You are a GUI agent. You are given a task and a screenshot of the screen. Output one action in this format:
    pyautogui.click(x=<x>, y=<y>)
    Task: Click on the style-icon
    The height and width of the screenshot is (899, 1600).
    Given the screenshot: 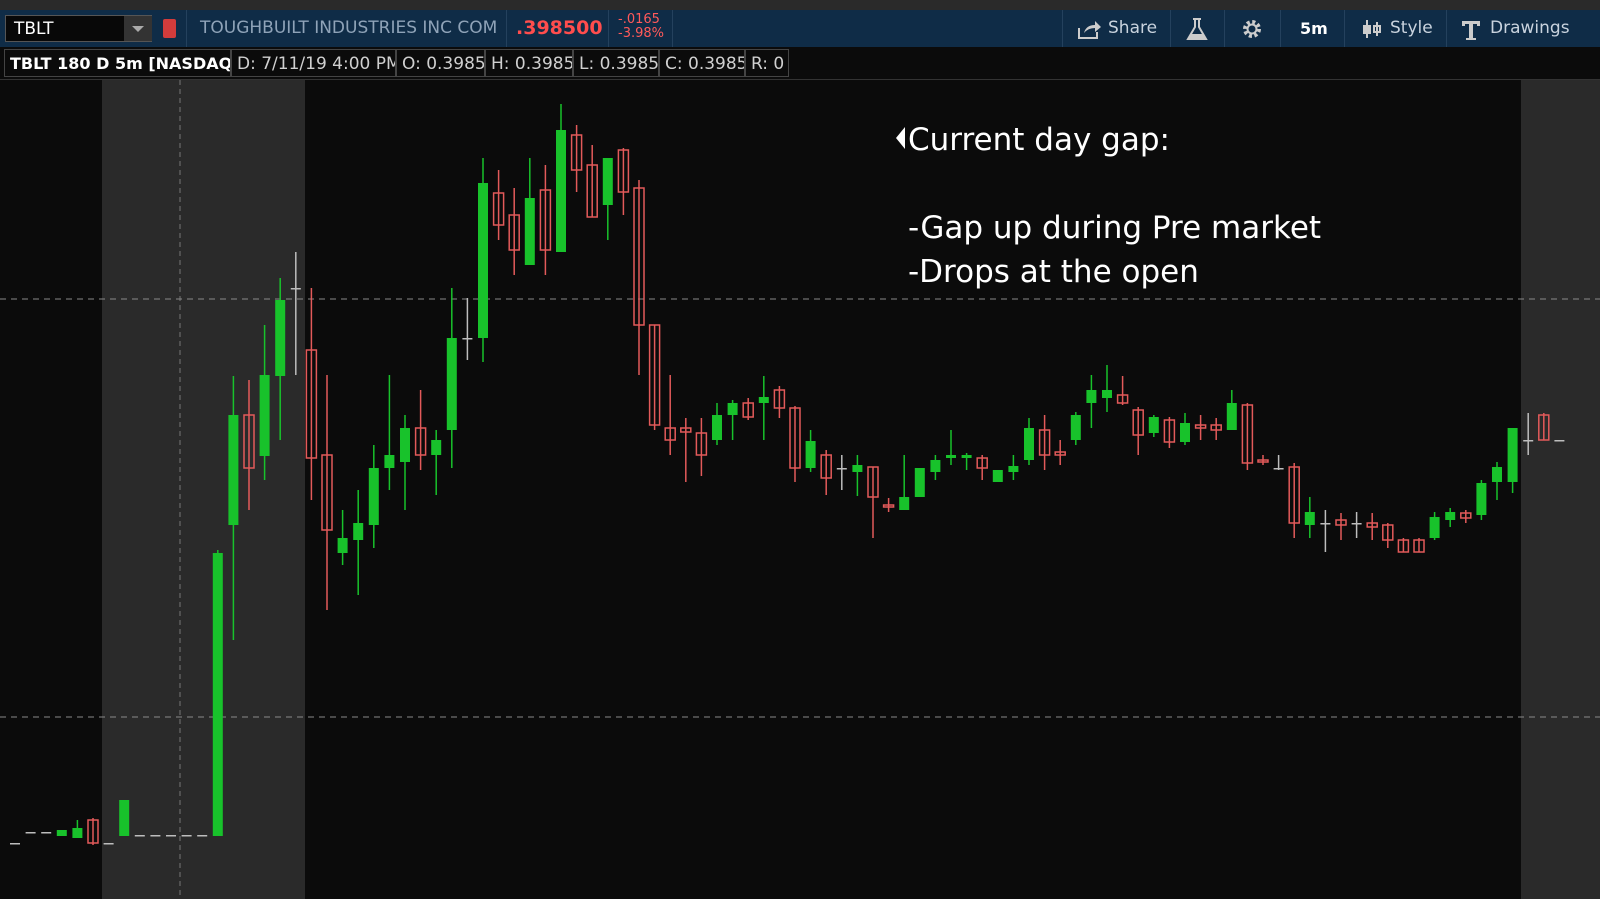 What is the action you would take?
    pyautogui.click(x=1372, y=29)
    